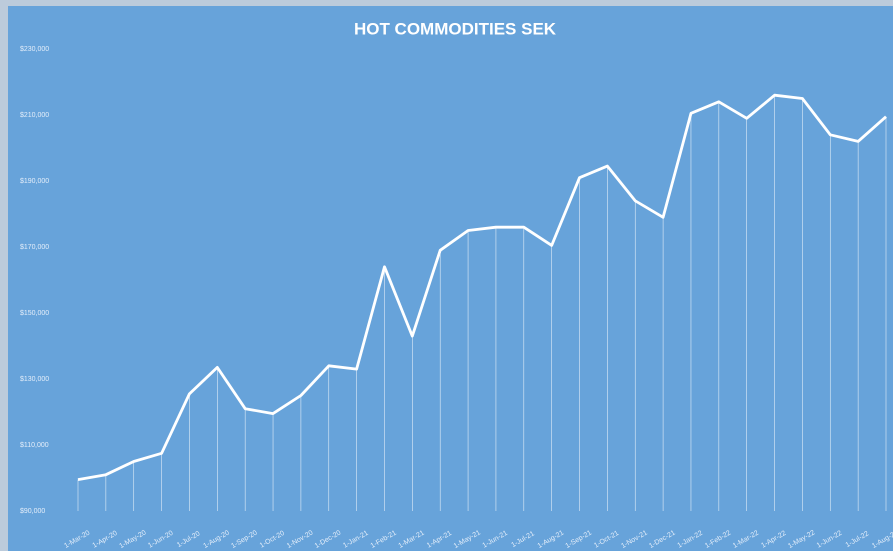  Describe the element at coordinates (34, 247) in the screenshot. I see `y-tick-label: $170,000` at that location.